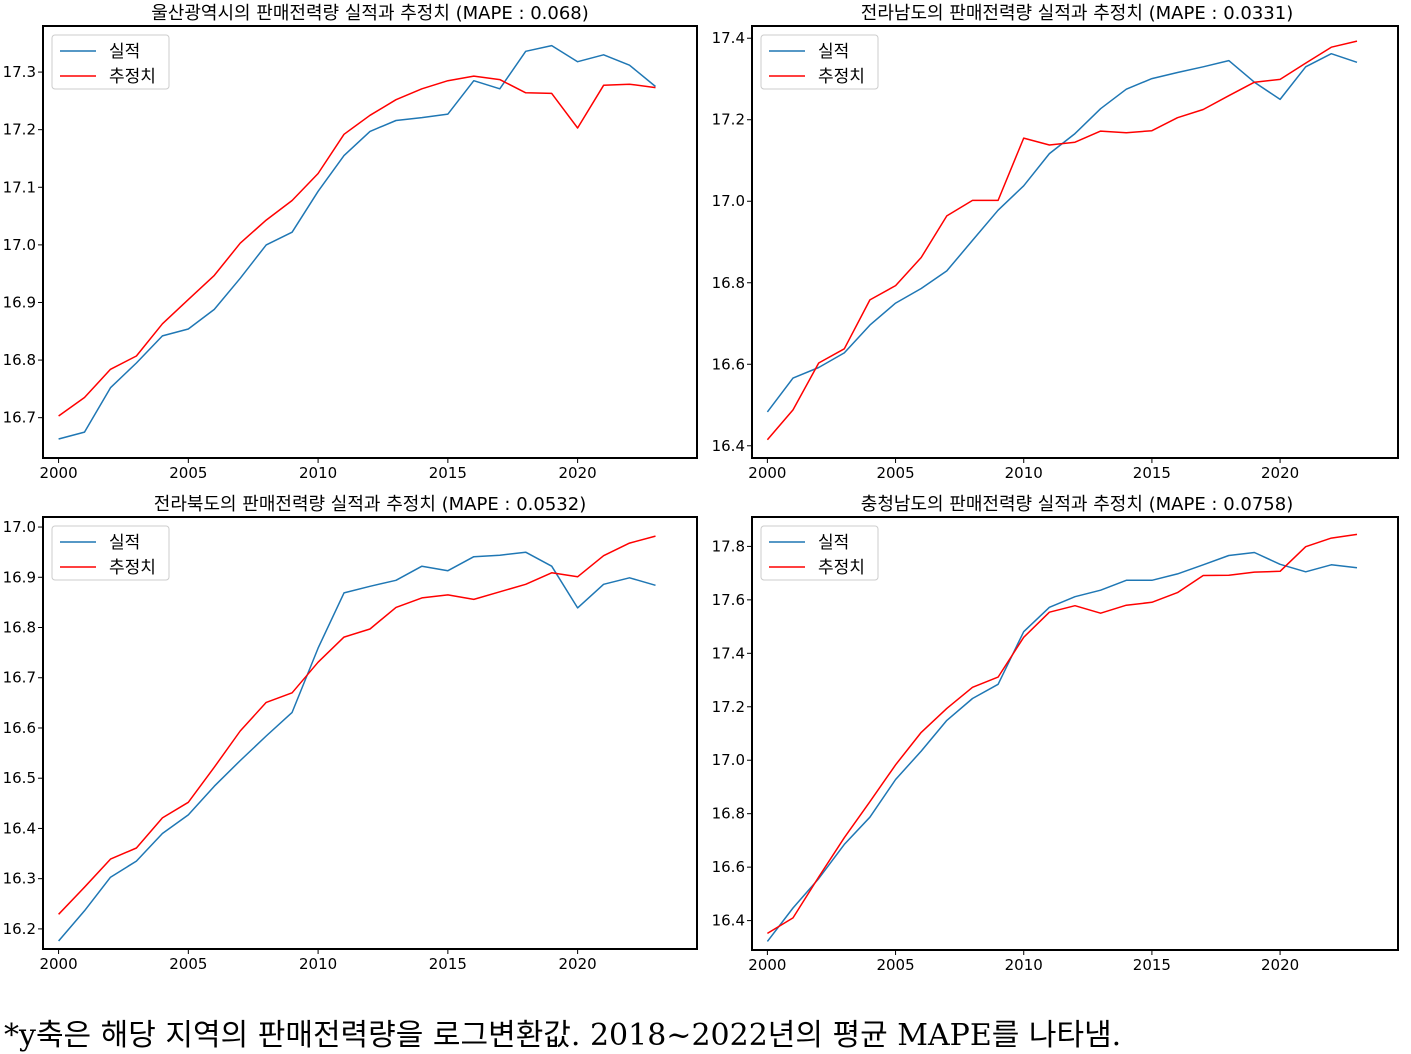  I want to click on y-tick-label: 17.6, so click(728, 600).